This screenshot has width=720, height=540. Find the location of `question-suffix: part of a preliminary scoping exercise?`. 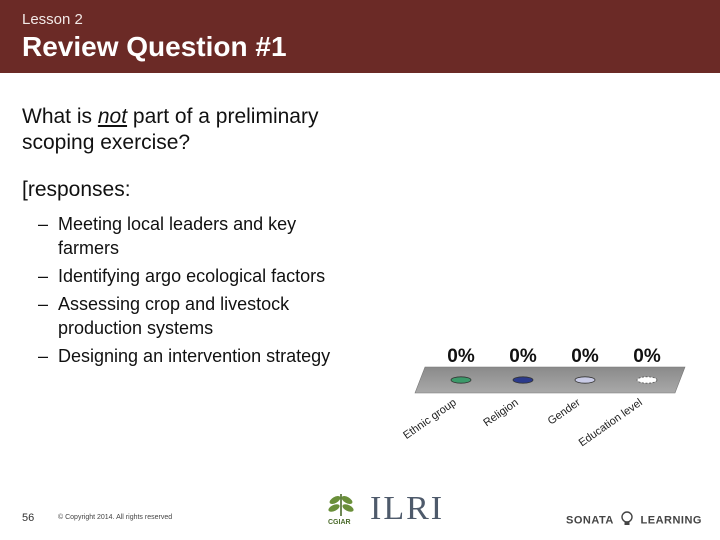

question-suffix: part of a preliminary scoping exercise? is located at coordinates (170, 129).